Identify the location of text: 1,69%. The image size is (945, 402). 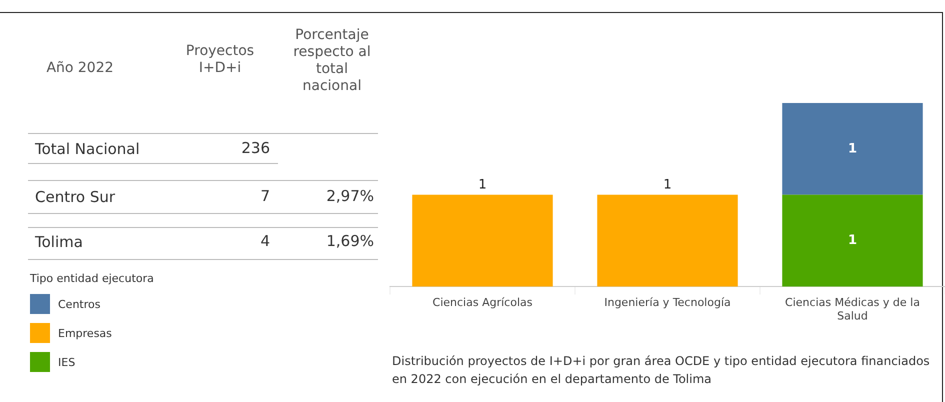
(349, 241).